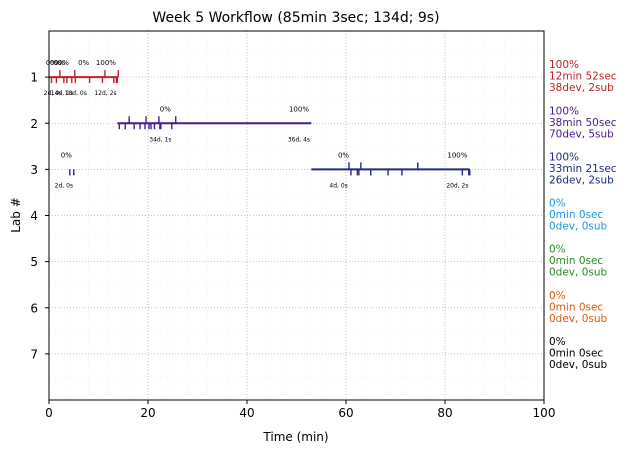  I want to click on lab-3-detail-label: 20d, 2s, so click(457, 185).